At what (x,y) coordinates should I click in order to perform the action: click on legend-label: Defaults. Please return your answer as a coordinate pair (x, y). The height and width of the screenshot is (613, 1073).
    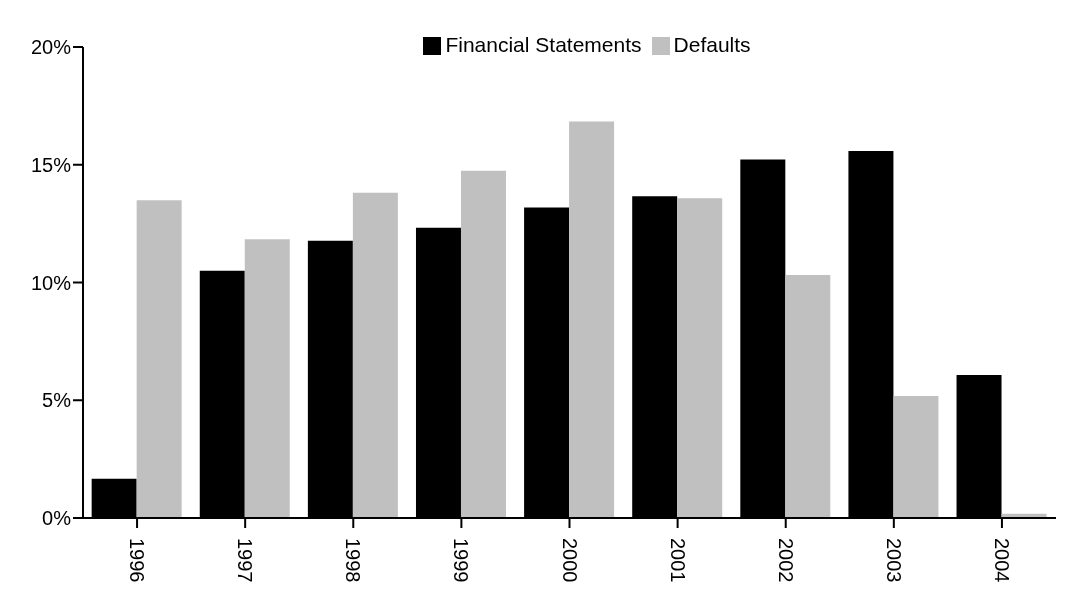
    Looking at the image, I should click on (712, 44).